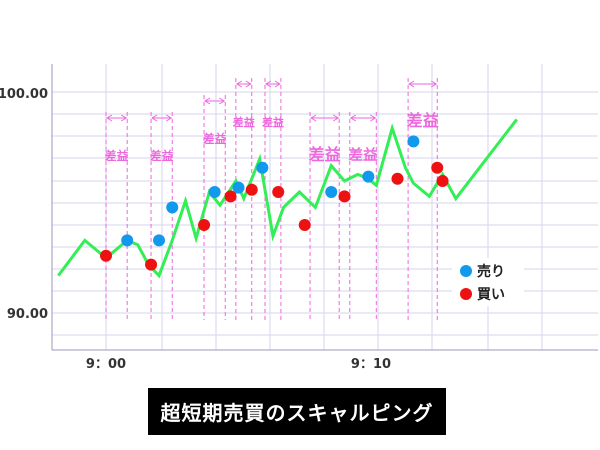  Describe the element at coordinates (371, 364) in the screenshot. I see `x-tick-label: 9：10` at that location.